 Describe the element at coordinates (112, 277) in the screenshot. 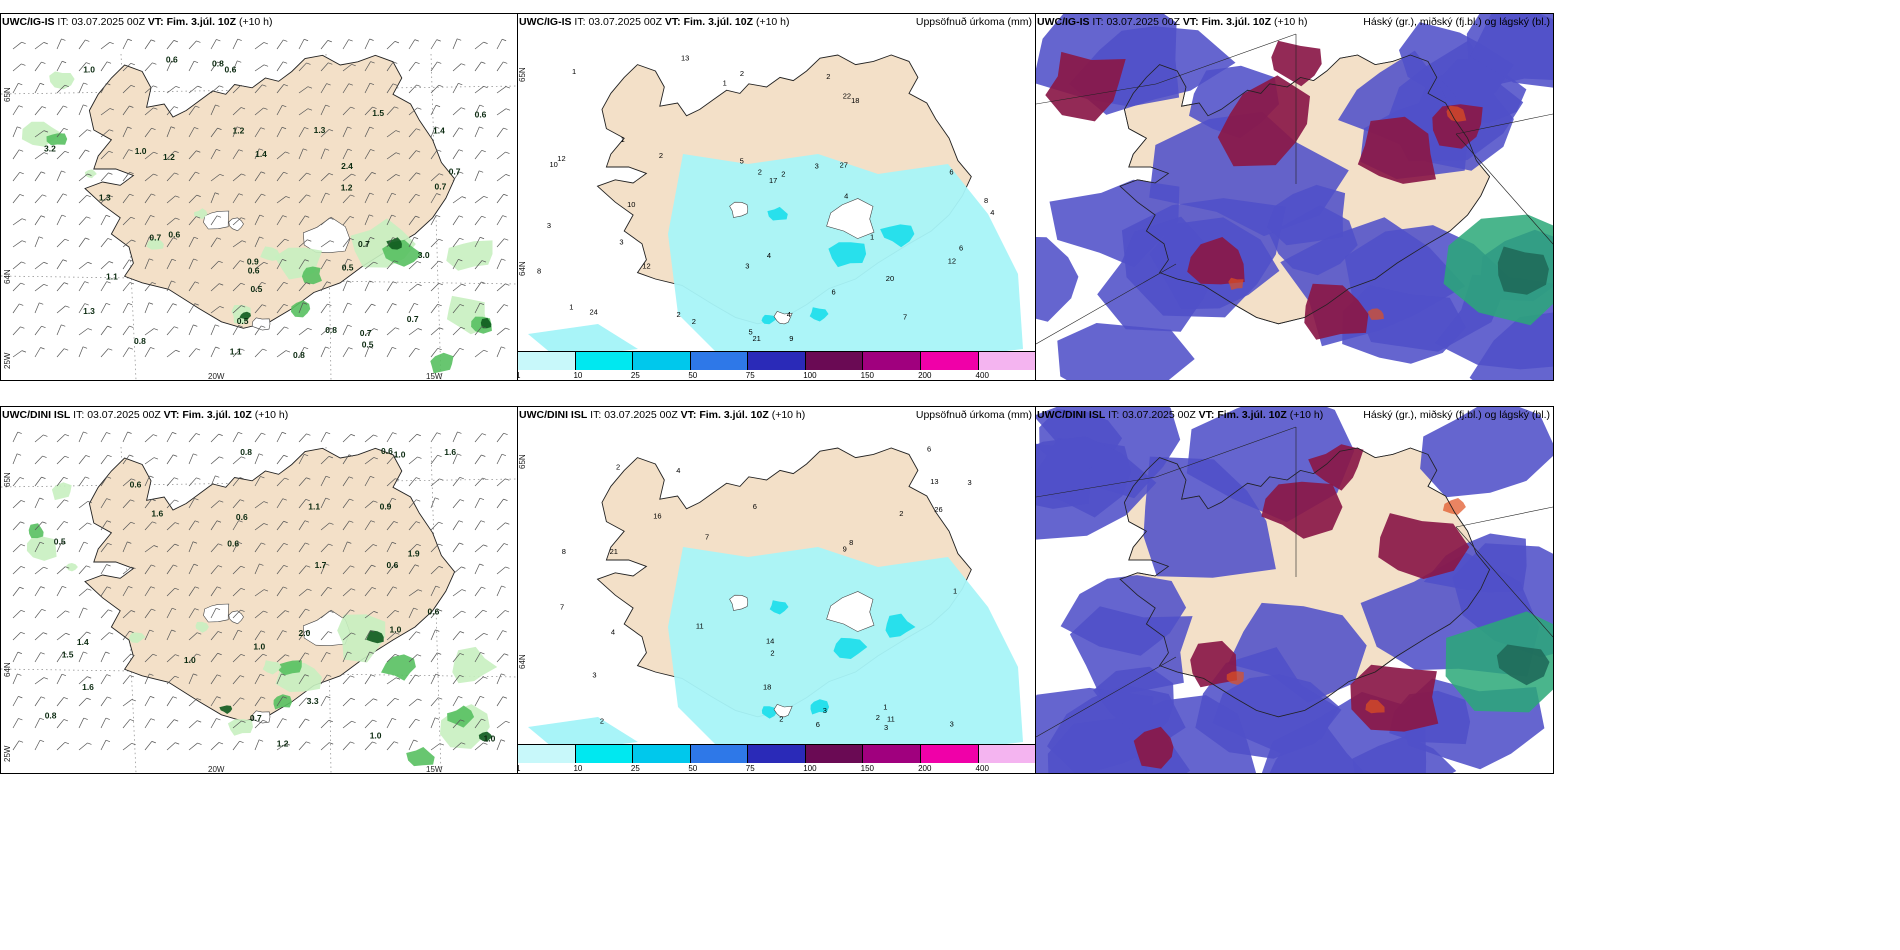

I see `vertical-velocity-value: 1.1` at that location.